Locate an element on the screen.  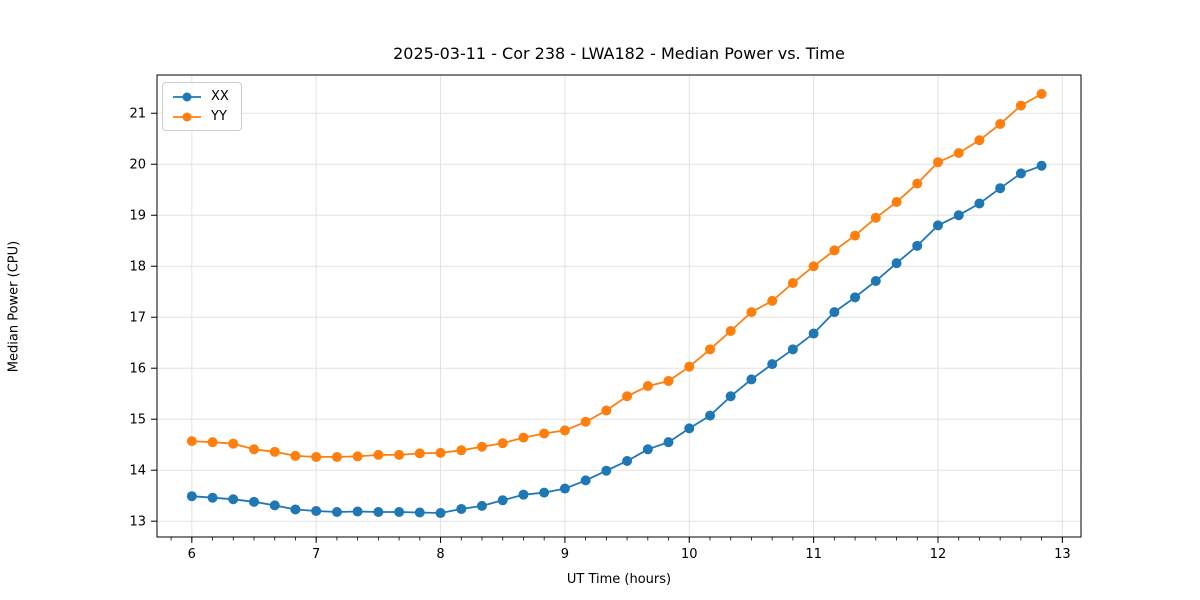
legend-item-yy: YY is located at coordinates (200, 116).